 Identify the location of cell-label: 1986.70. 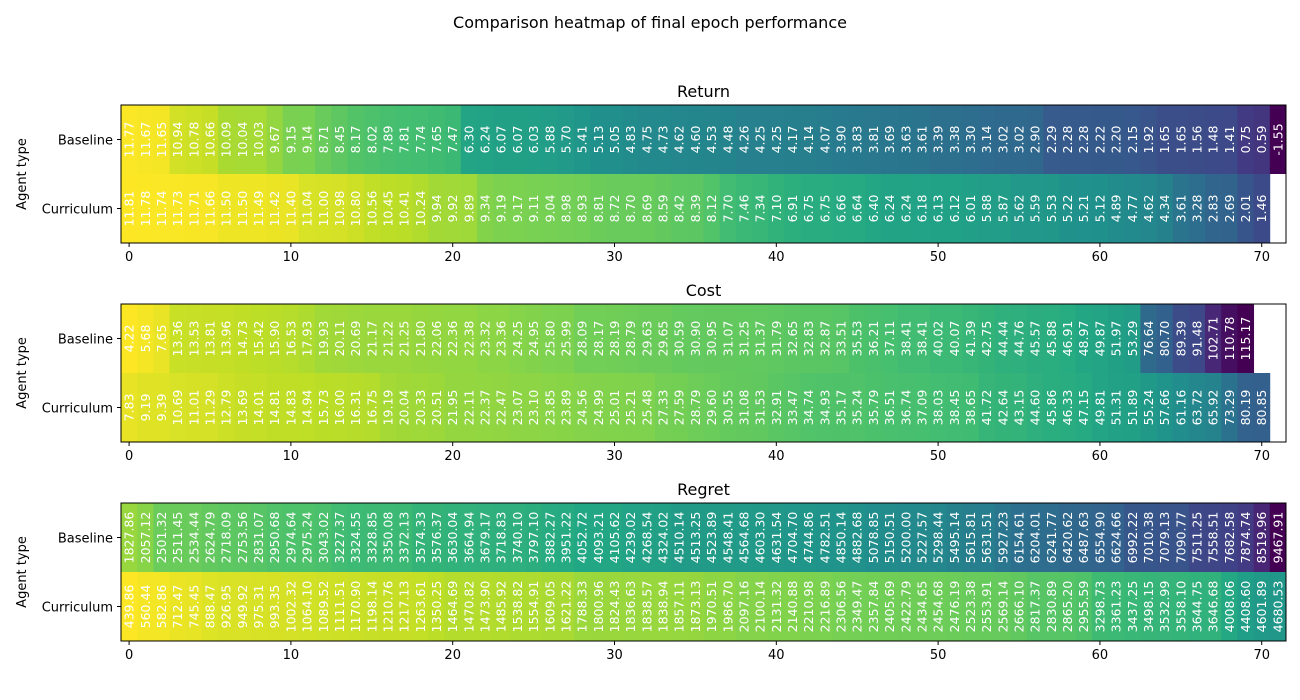
(727, 607).